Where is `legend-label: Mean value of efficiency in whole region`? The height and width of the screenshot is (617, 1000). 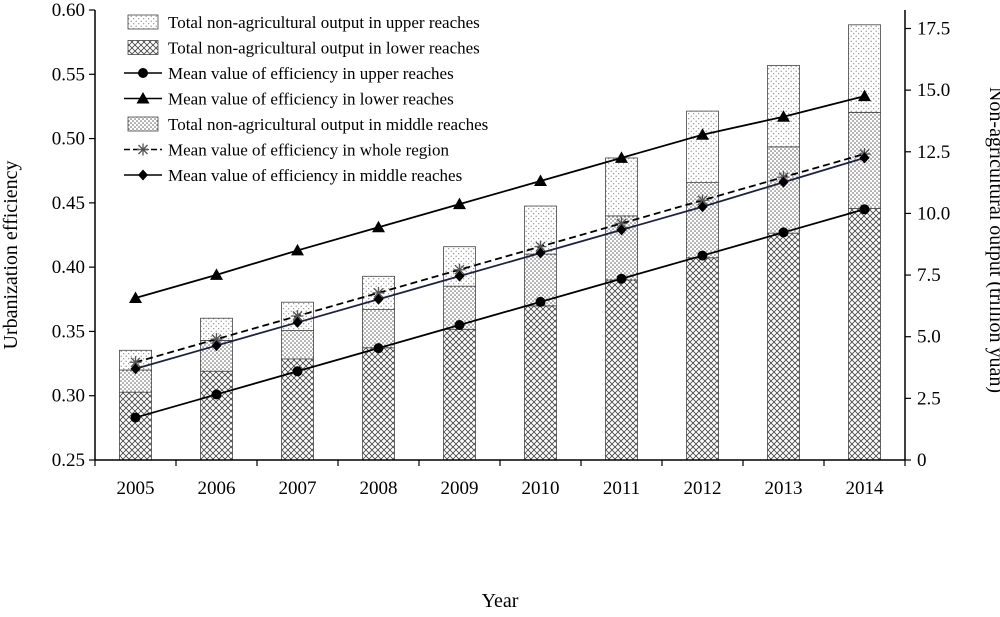
legend-label: Mean value of efficiency in whole region is located at coordinates (309, 150).